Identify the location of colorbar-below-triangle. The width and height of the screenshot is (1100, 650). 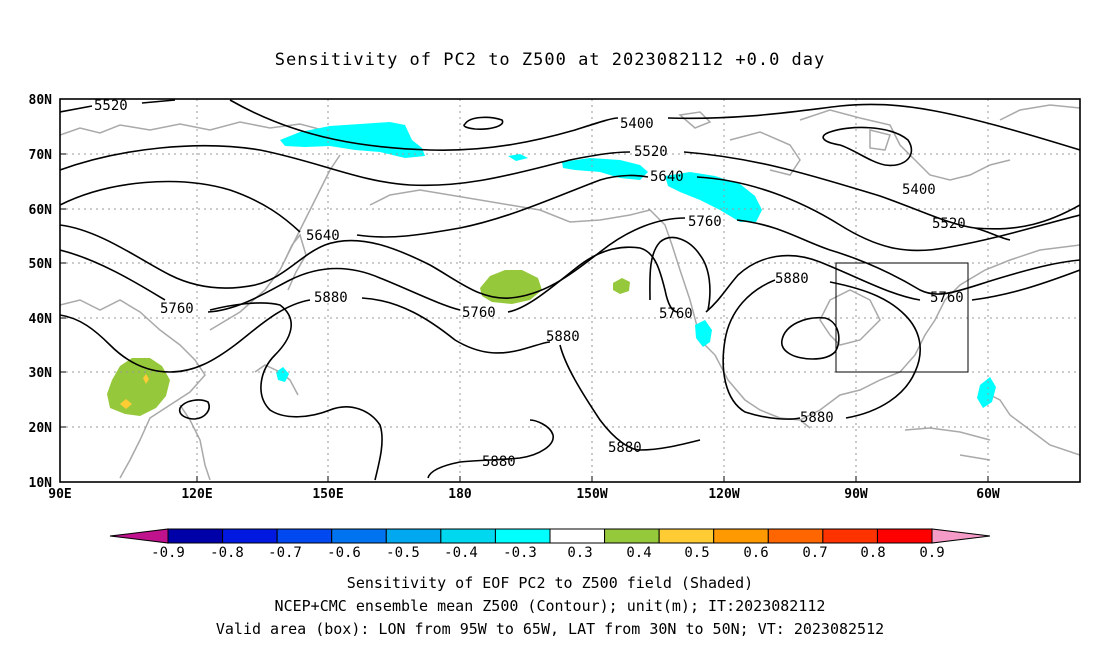
(139, 536).